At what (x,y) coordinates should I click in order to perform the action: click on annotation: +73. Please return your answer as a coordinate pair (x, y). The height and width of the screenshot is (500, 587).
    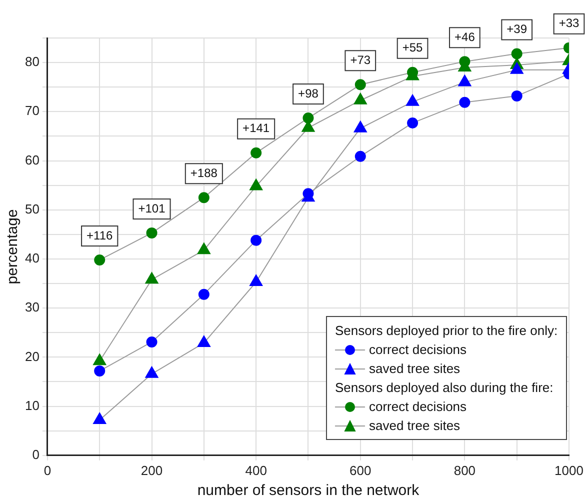
    Looking at the image, I should click on (360, 59).